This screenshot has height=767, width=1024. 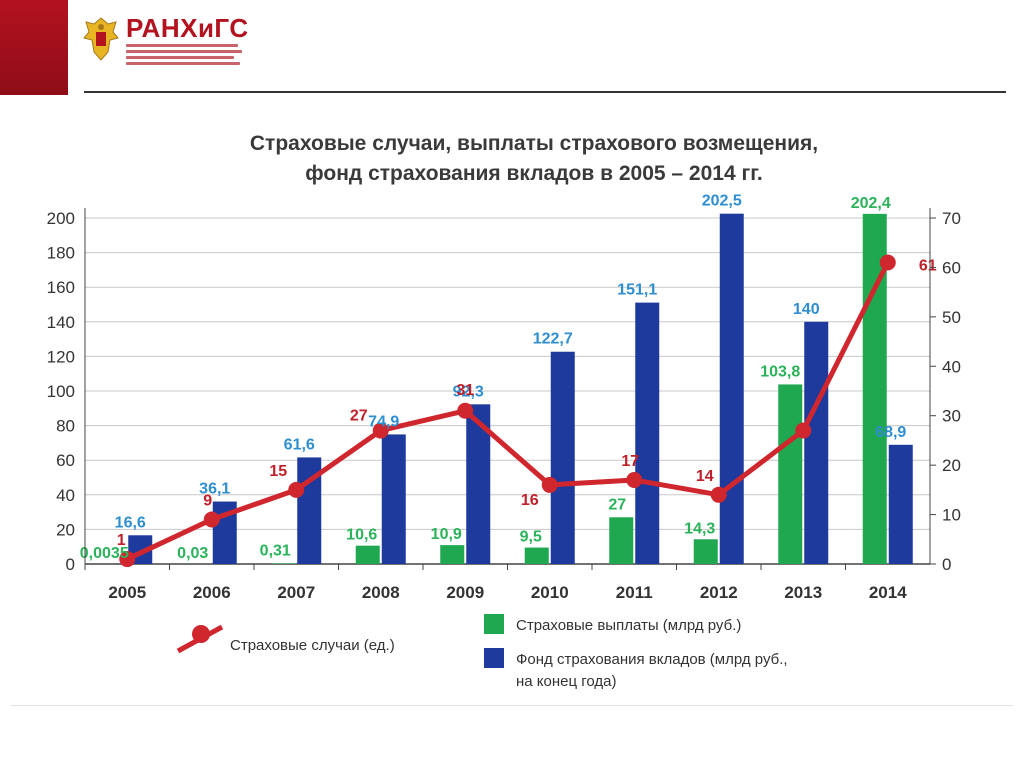 I want to click on x-tick-label: 2012, so click(x=719, y=592).